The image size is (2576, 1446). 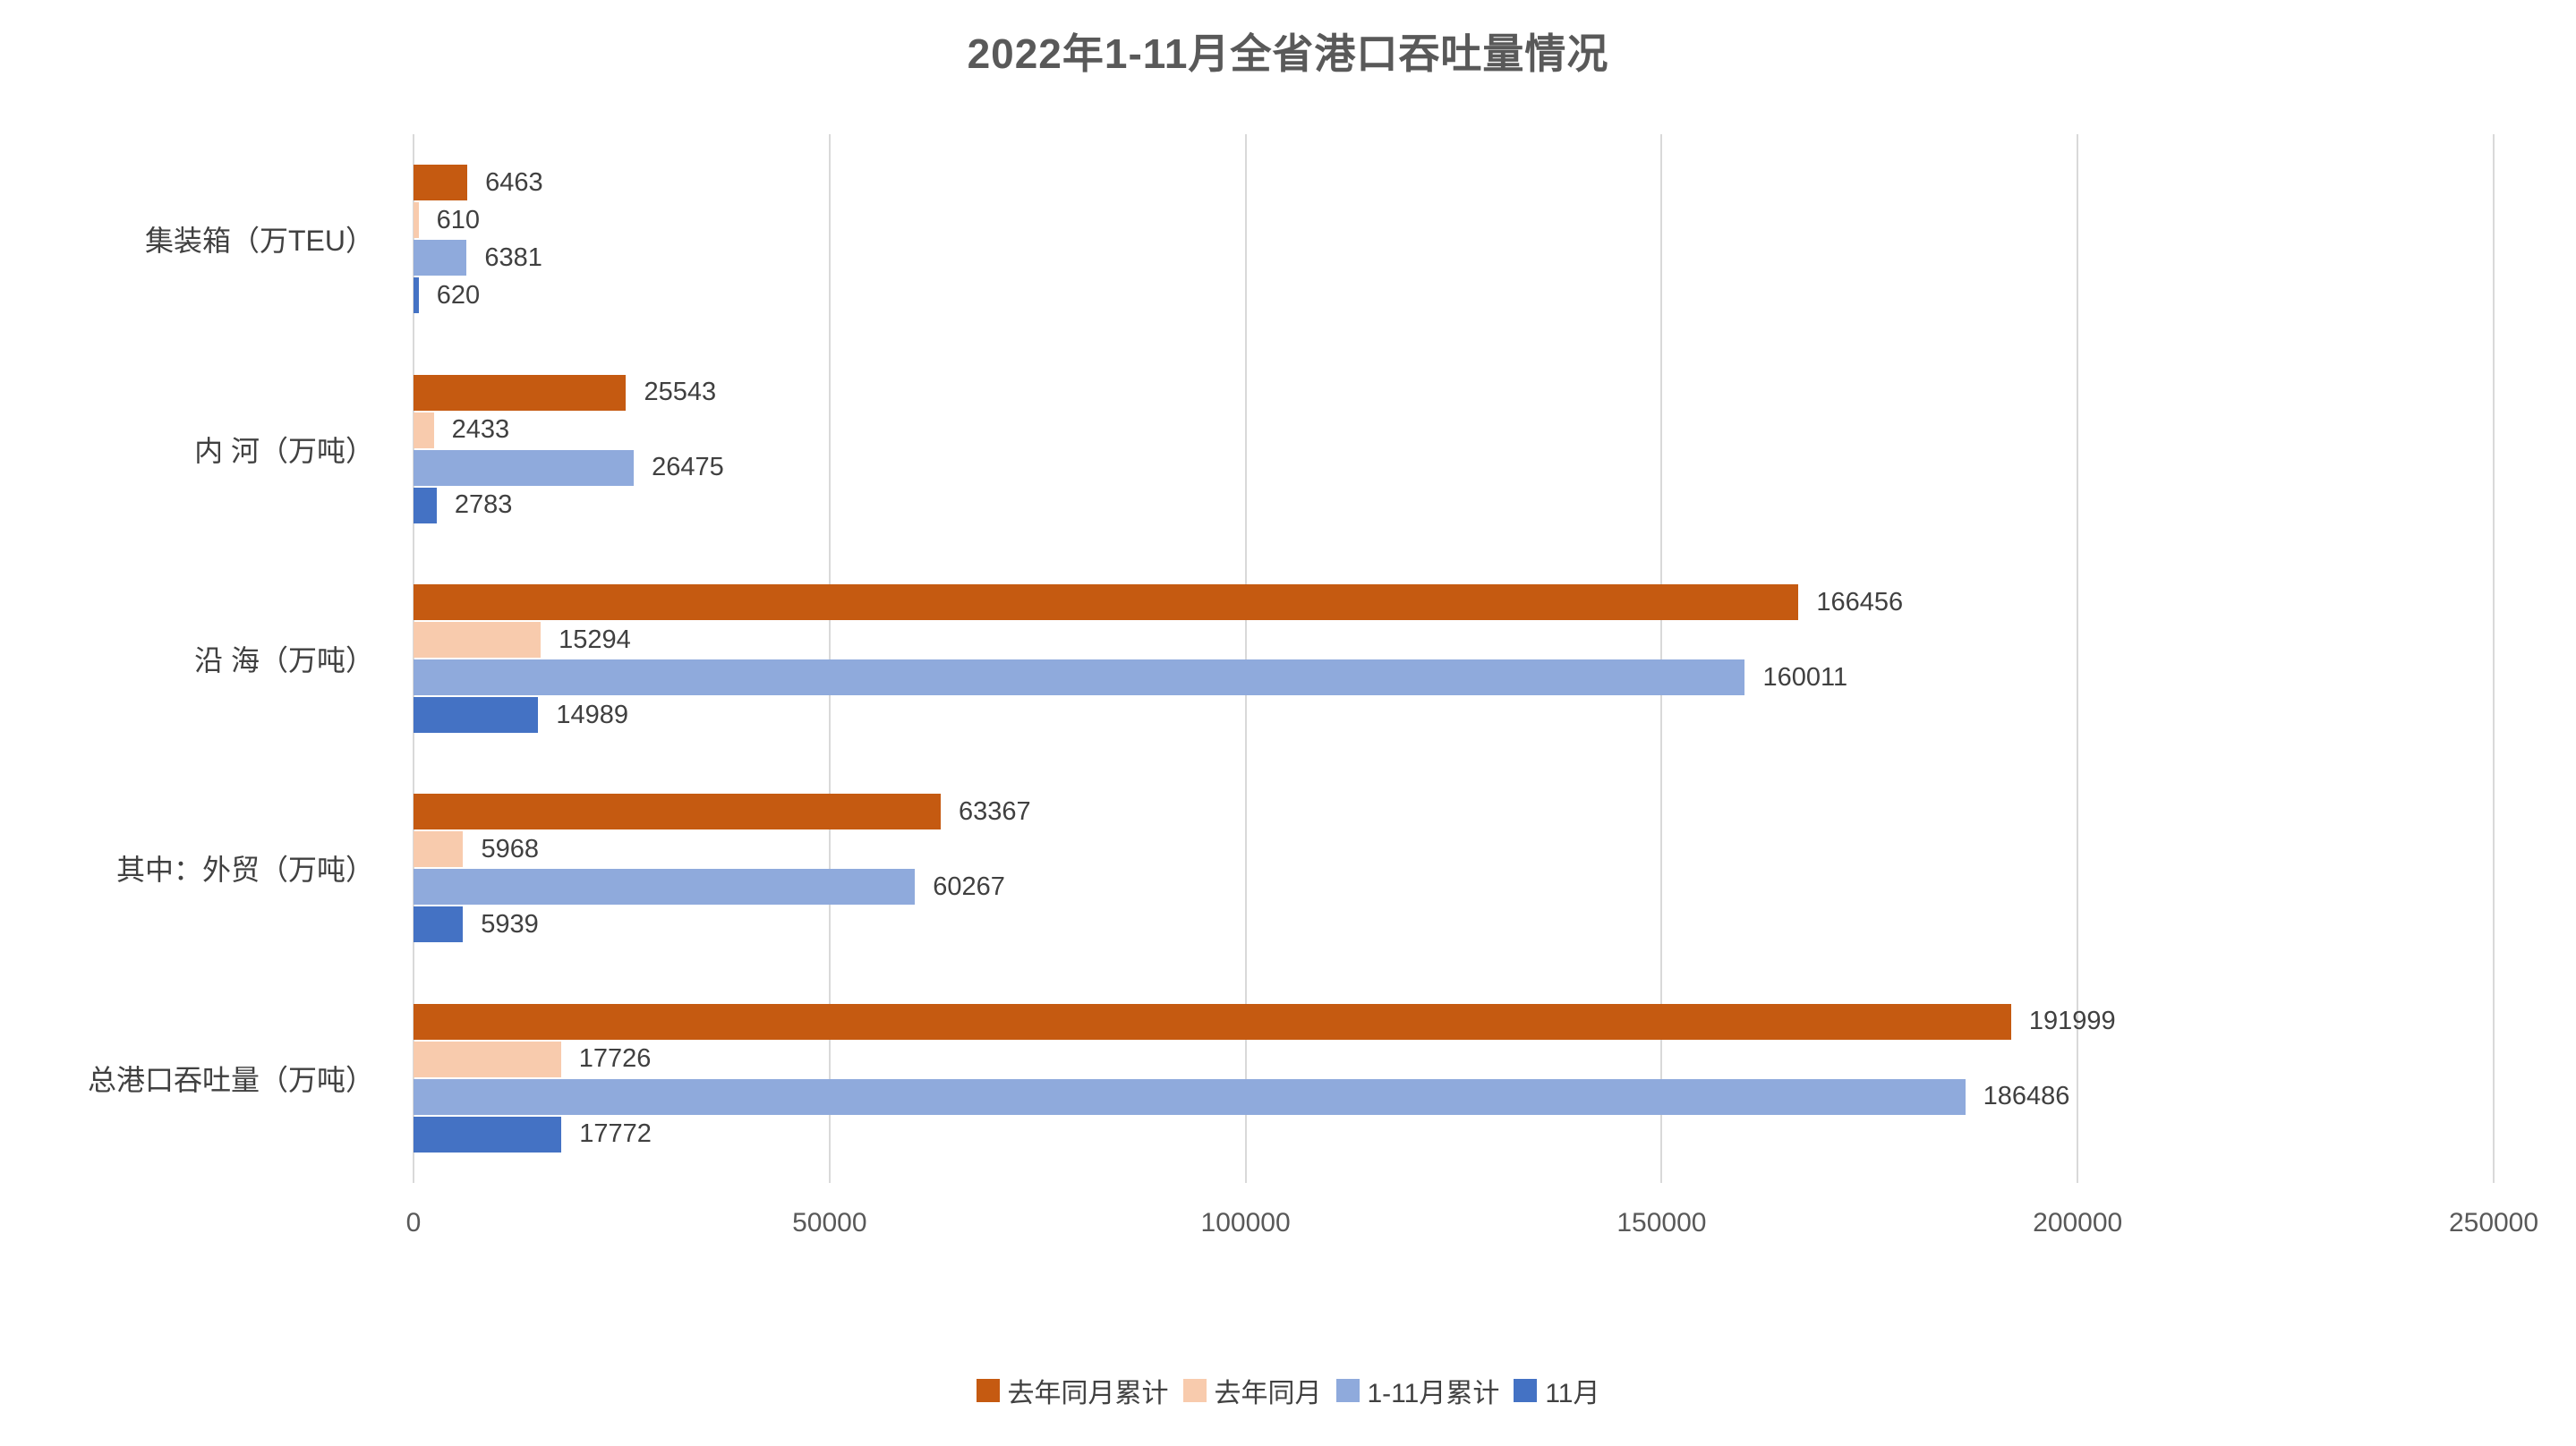 I want to click on bar-value-label: 2433, so click(x=480, y=430).